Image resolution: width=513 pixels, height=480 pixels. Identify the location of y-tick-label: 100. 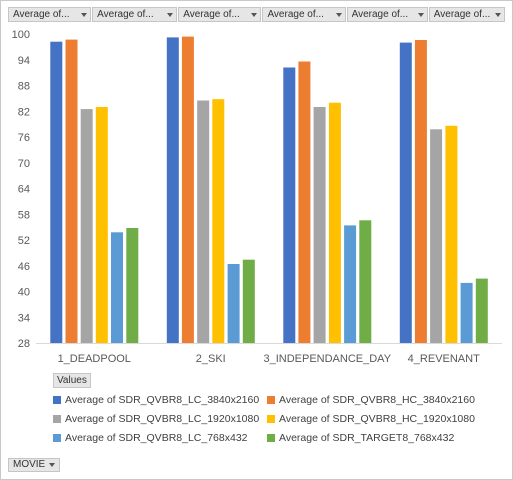
(21, 35).